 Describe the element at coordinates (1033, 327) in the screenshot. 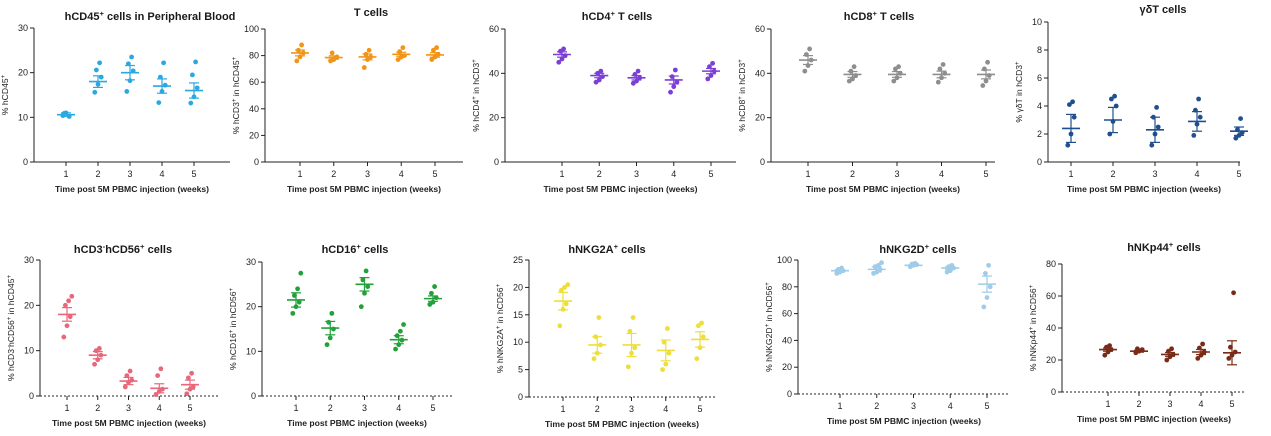

I see `y-axis-label: % hNKp44+ in hCD56+` at that location.